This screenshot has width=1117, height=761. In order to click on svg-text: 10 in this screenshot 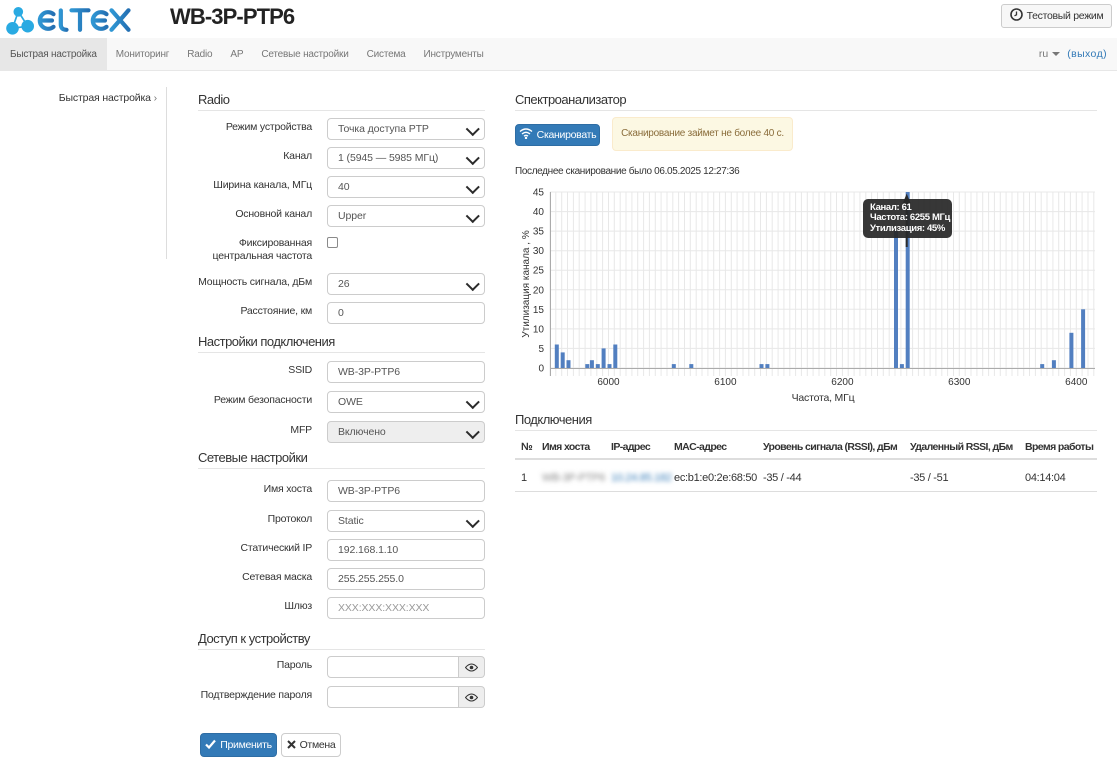, I will do `click(539, 329)`.